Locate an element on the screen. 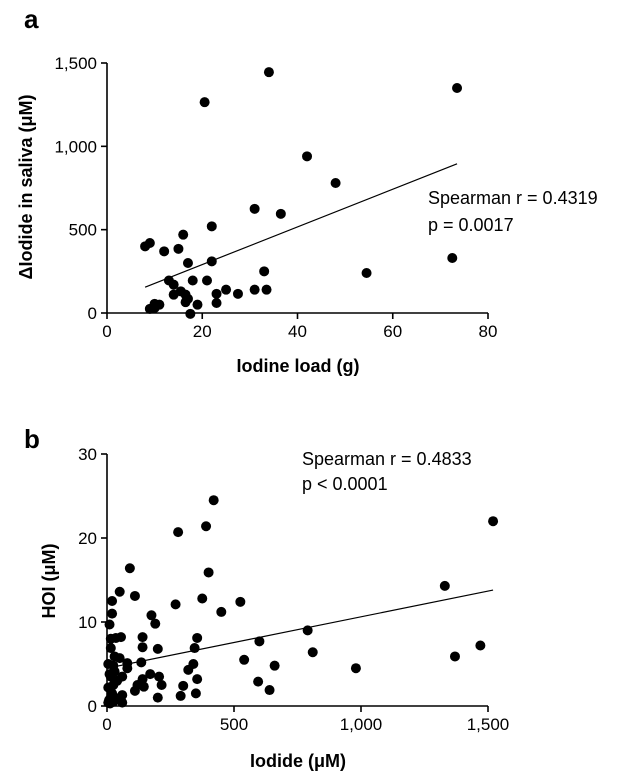 The image size is (619, 775). x-tick-label: 80 is located at coordinates (488, 331).